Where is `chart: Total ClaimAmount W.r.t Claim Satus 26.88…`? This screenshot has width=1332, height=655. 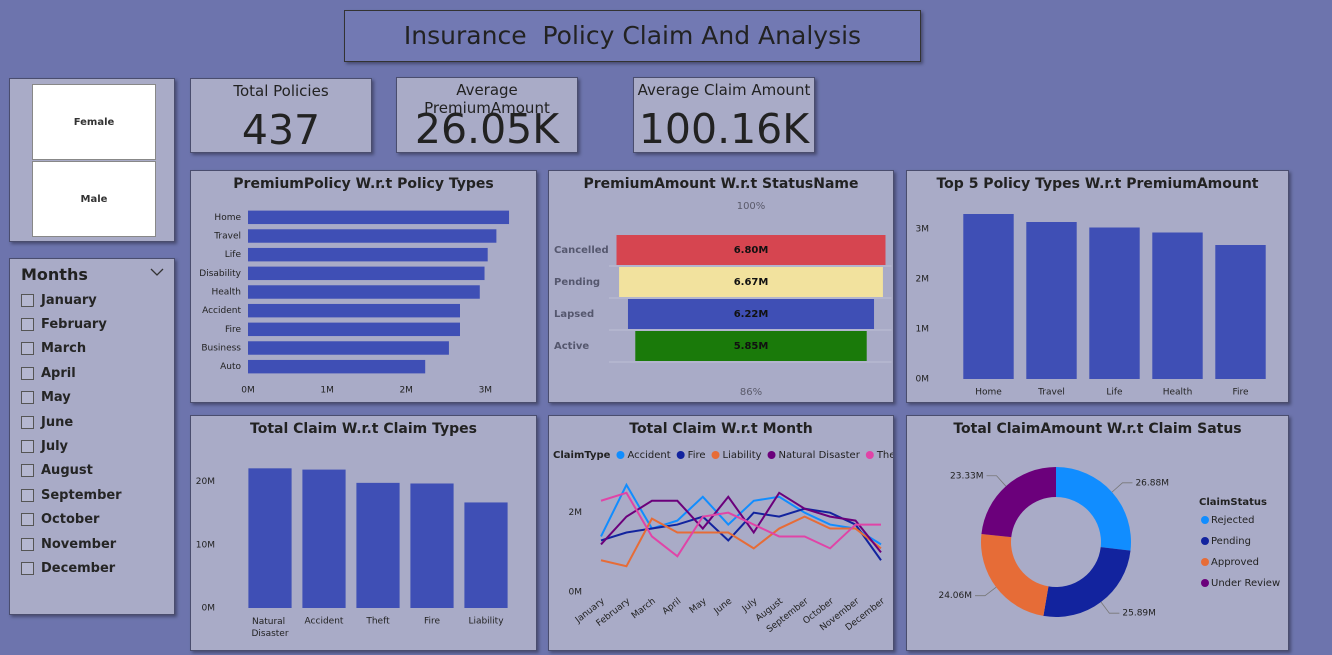
chart: Total ClaimAmount W.r.t Claim Satus 26.88… is located at coordinates (1109, 520).